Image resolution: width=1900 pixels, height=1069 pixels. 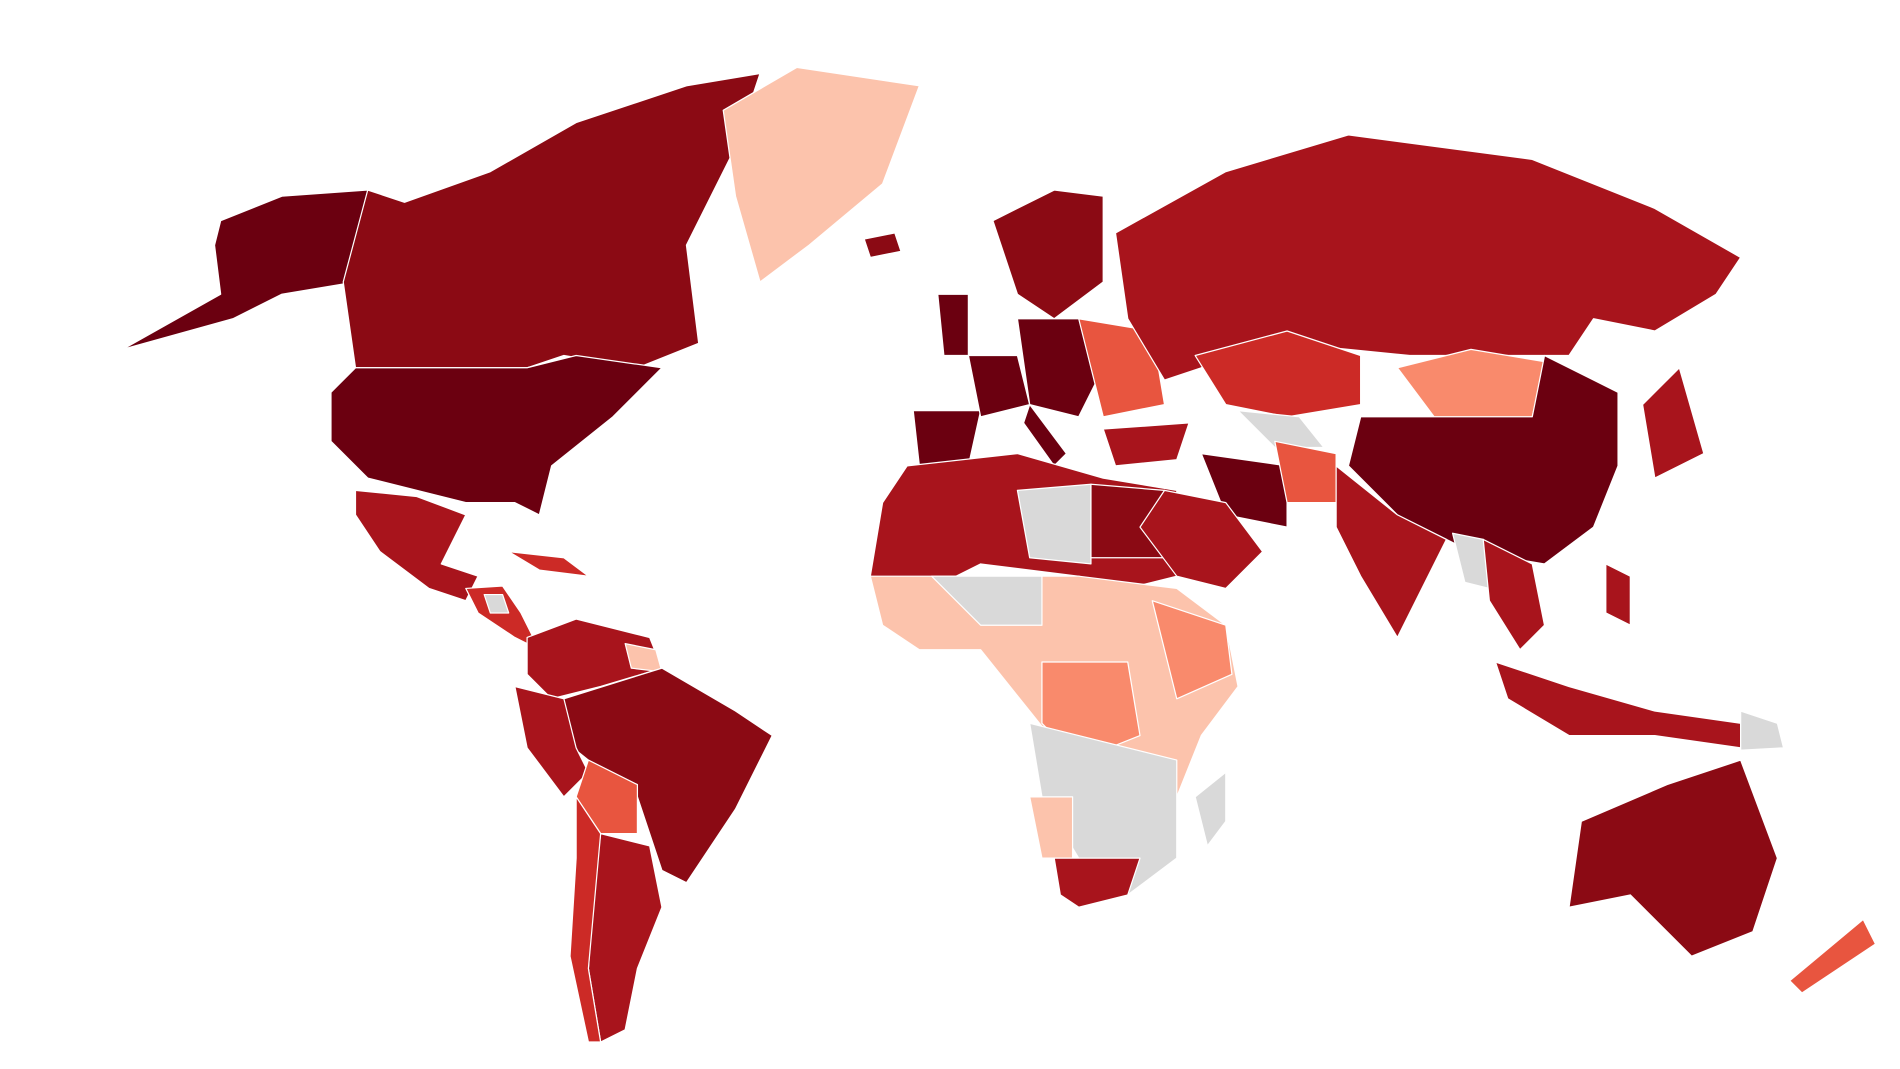 What do you see at coordinates (999, 386) in the screenshot?
I see `france` at bounding box center [999, 386].